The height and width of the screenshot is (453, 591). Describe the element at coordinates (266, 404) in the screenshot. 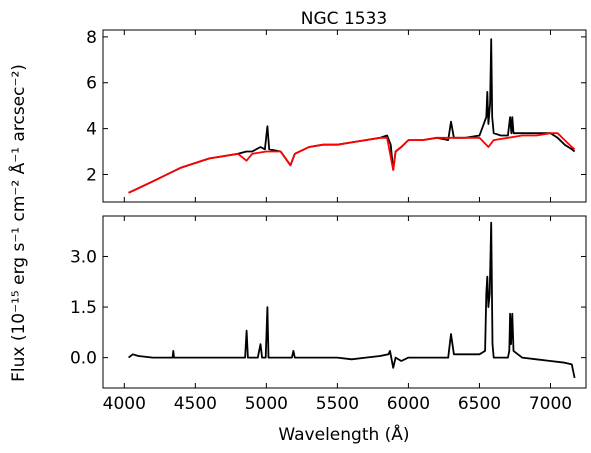

I see `x-tick-label: 5000` at that location.